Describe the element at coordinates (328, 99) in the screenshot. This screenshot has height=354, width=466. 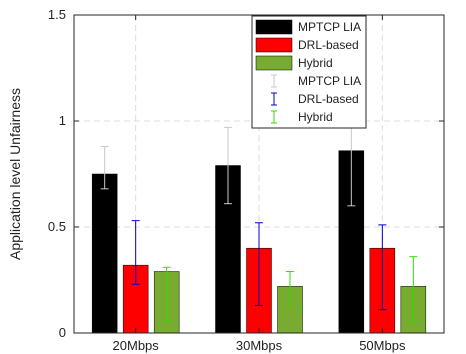
I see `legend-errorbar-label: DRL-based` at that location.